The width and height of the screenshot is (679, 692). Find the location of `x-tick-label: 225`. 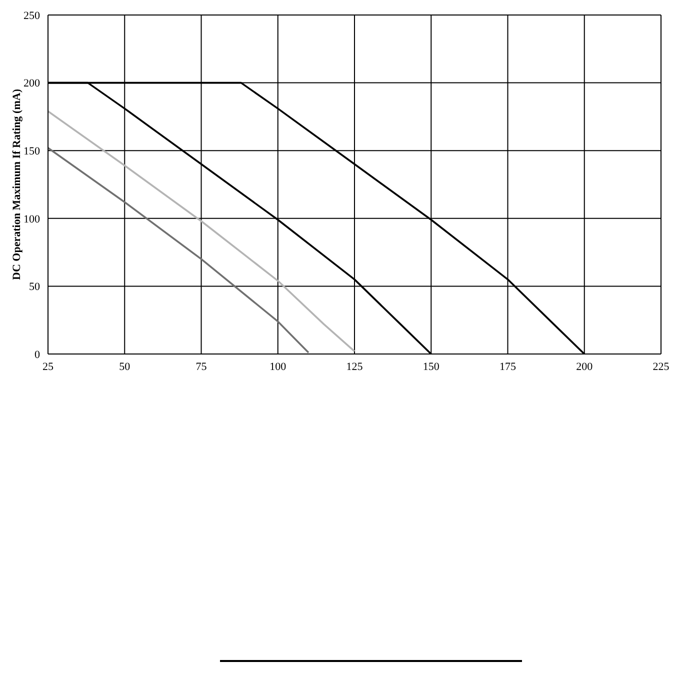

x-tick-label: 225 is located at coordinates (661, 366).